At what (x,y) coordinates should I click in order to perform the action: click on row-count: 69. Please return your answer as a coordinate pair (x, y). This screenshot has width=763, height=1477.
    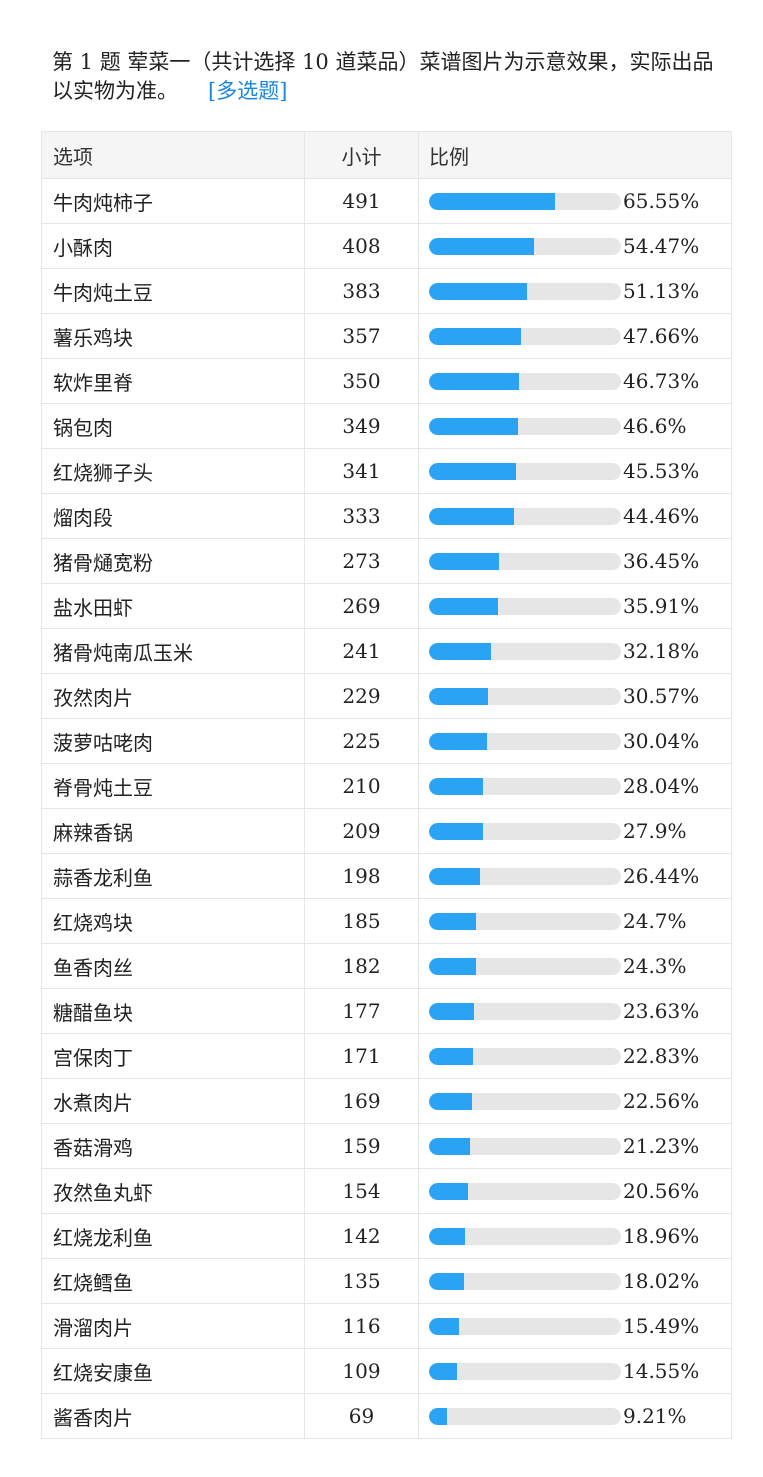
    Looking at the image, I should click on (361, 1416).